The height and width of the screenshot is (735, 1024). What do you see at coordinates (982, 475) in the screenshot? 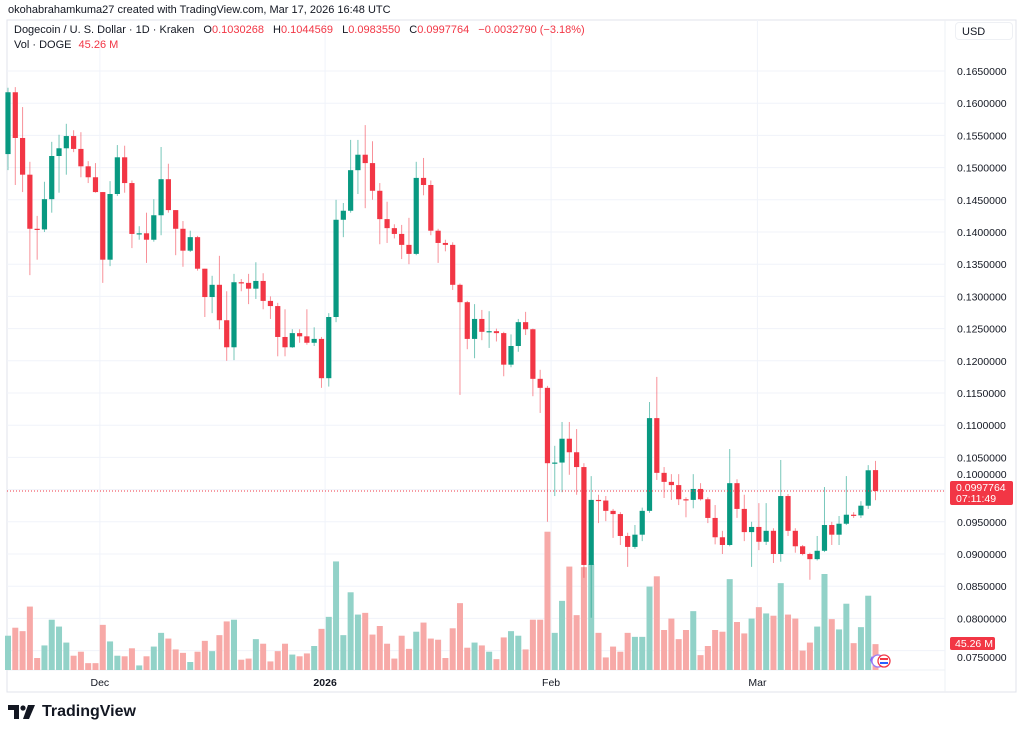
I see `price-tick-label: 0.1000000` at bounding box center [982, 475].